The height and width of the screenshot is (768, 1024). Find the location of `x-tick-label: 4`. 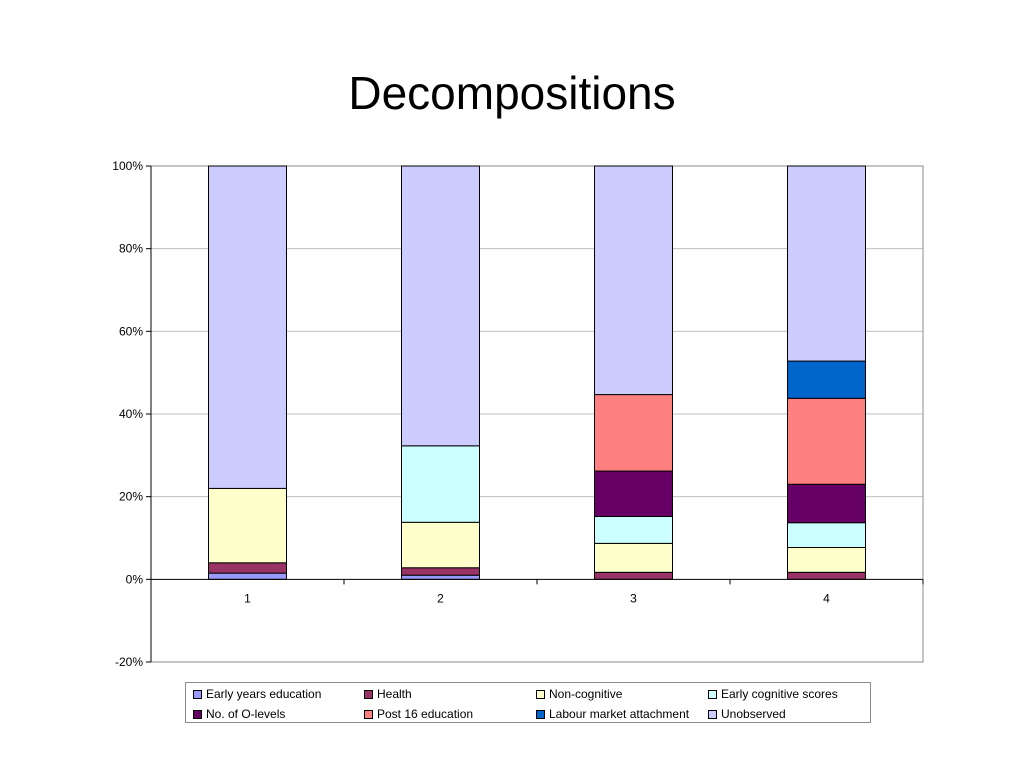

x-tick-label: 4 is located at coordinates (826, 598).